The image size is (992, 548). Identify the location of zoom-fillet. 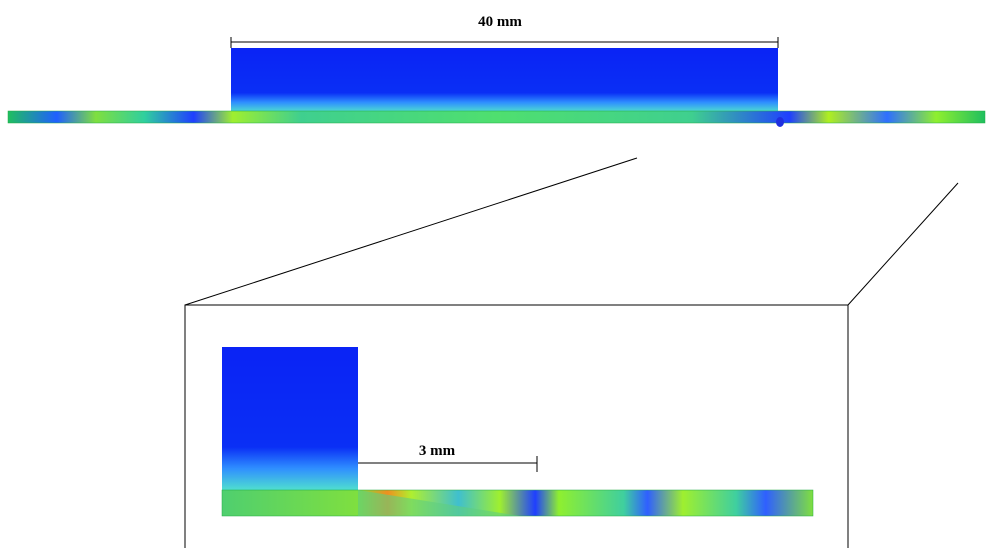
(439, 503).